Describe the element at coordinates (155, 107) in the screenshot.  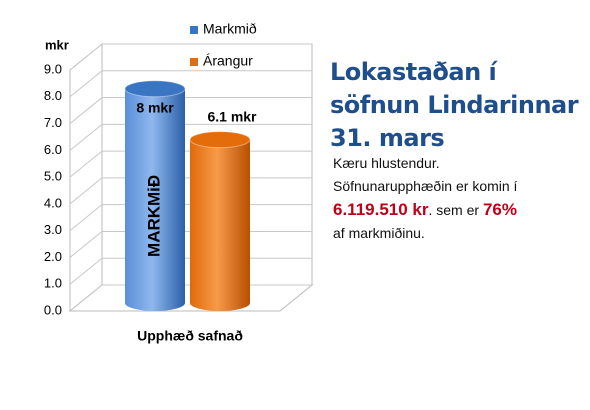
I see `value-label: 8 mkr` at that location.